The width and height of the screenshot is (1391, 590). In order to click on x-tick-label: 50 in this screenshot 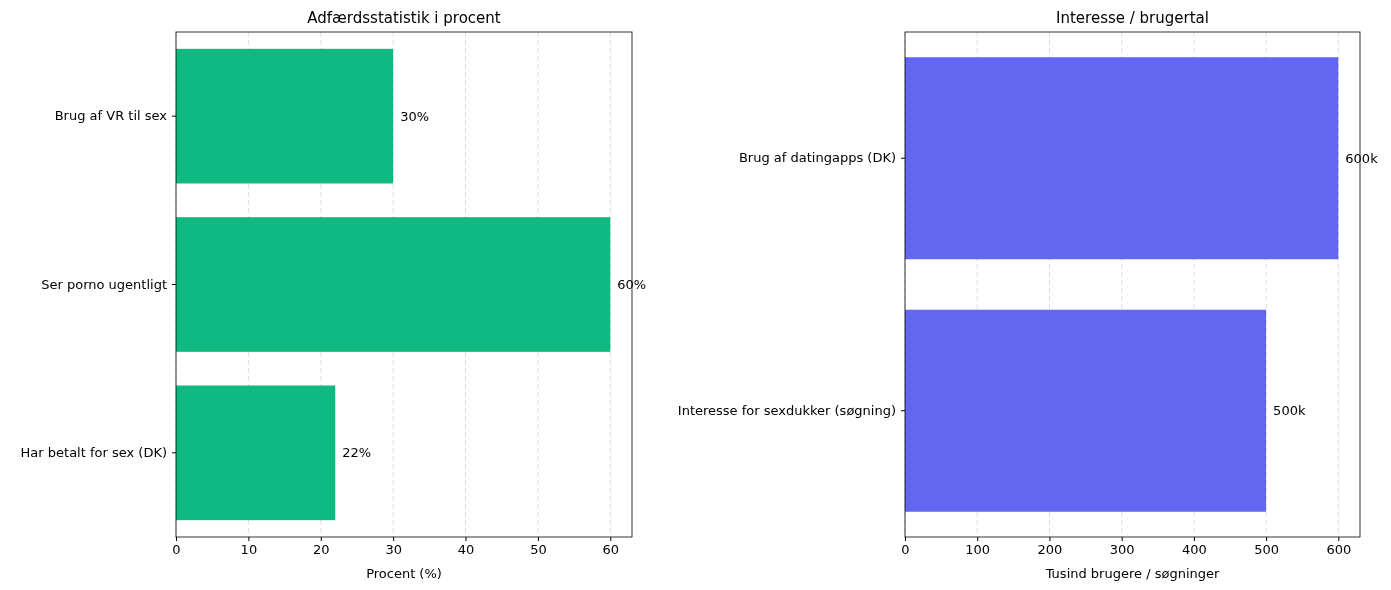, I will do `click(538, 550)`.